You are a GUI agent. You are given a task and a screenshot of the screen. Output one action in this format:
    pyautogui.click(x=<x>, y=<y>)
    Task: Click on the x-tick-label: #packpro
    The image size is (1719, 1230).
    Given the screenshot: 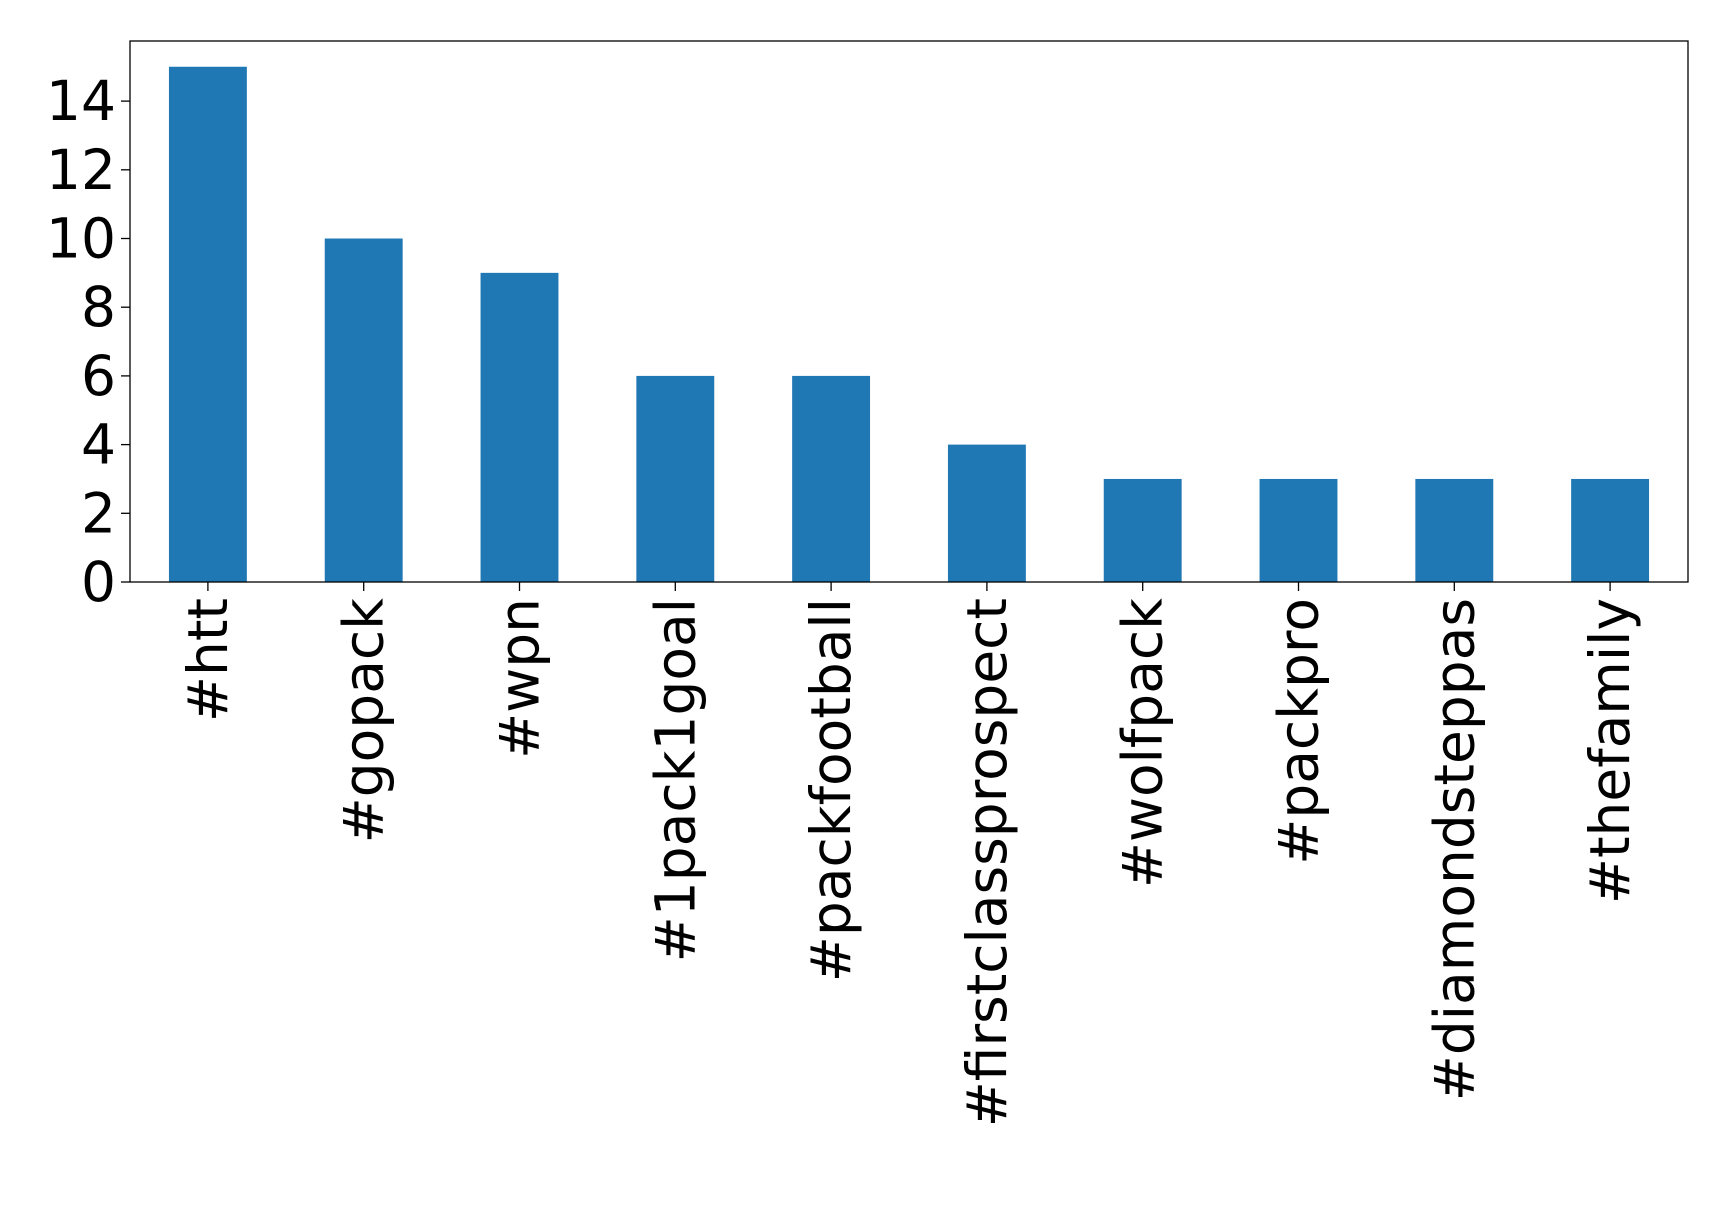 What is the action you would take?
    pyautogui.click(x=1299, y=731)
    